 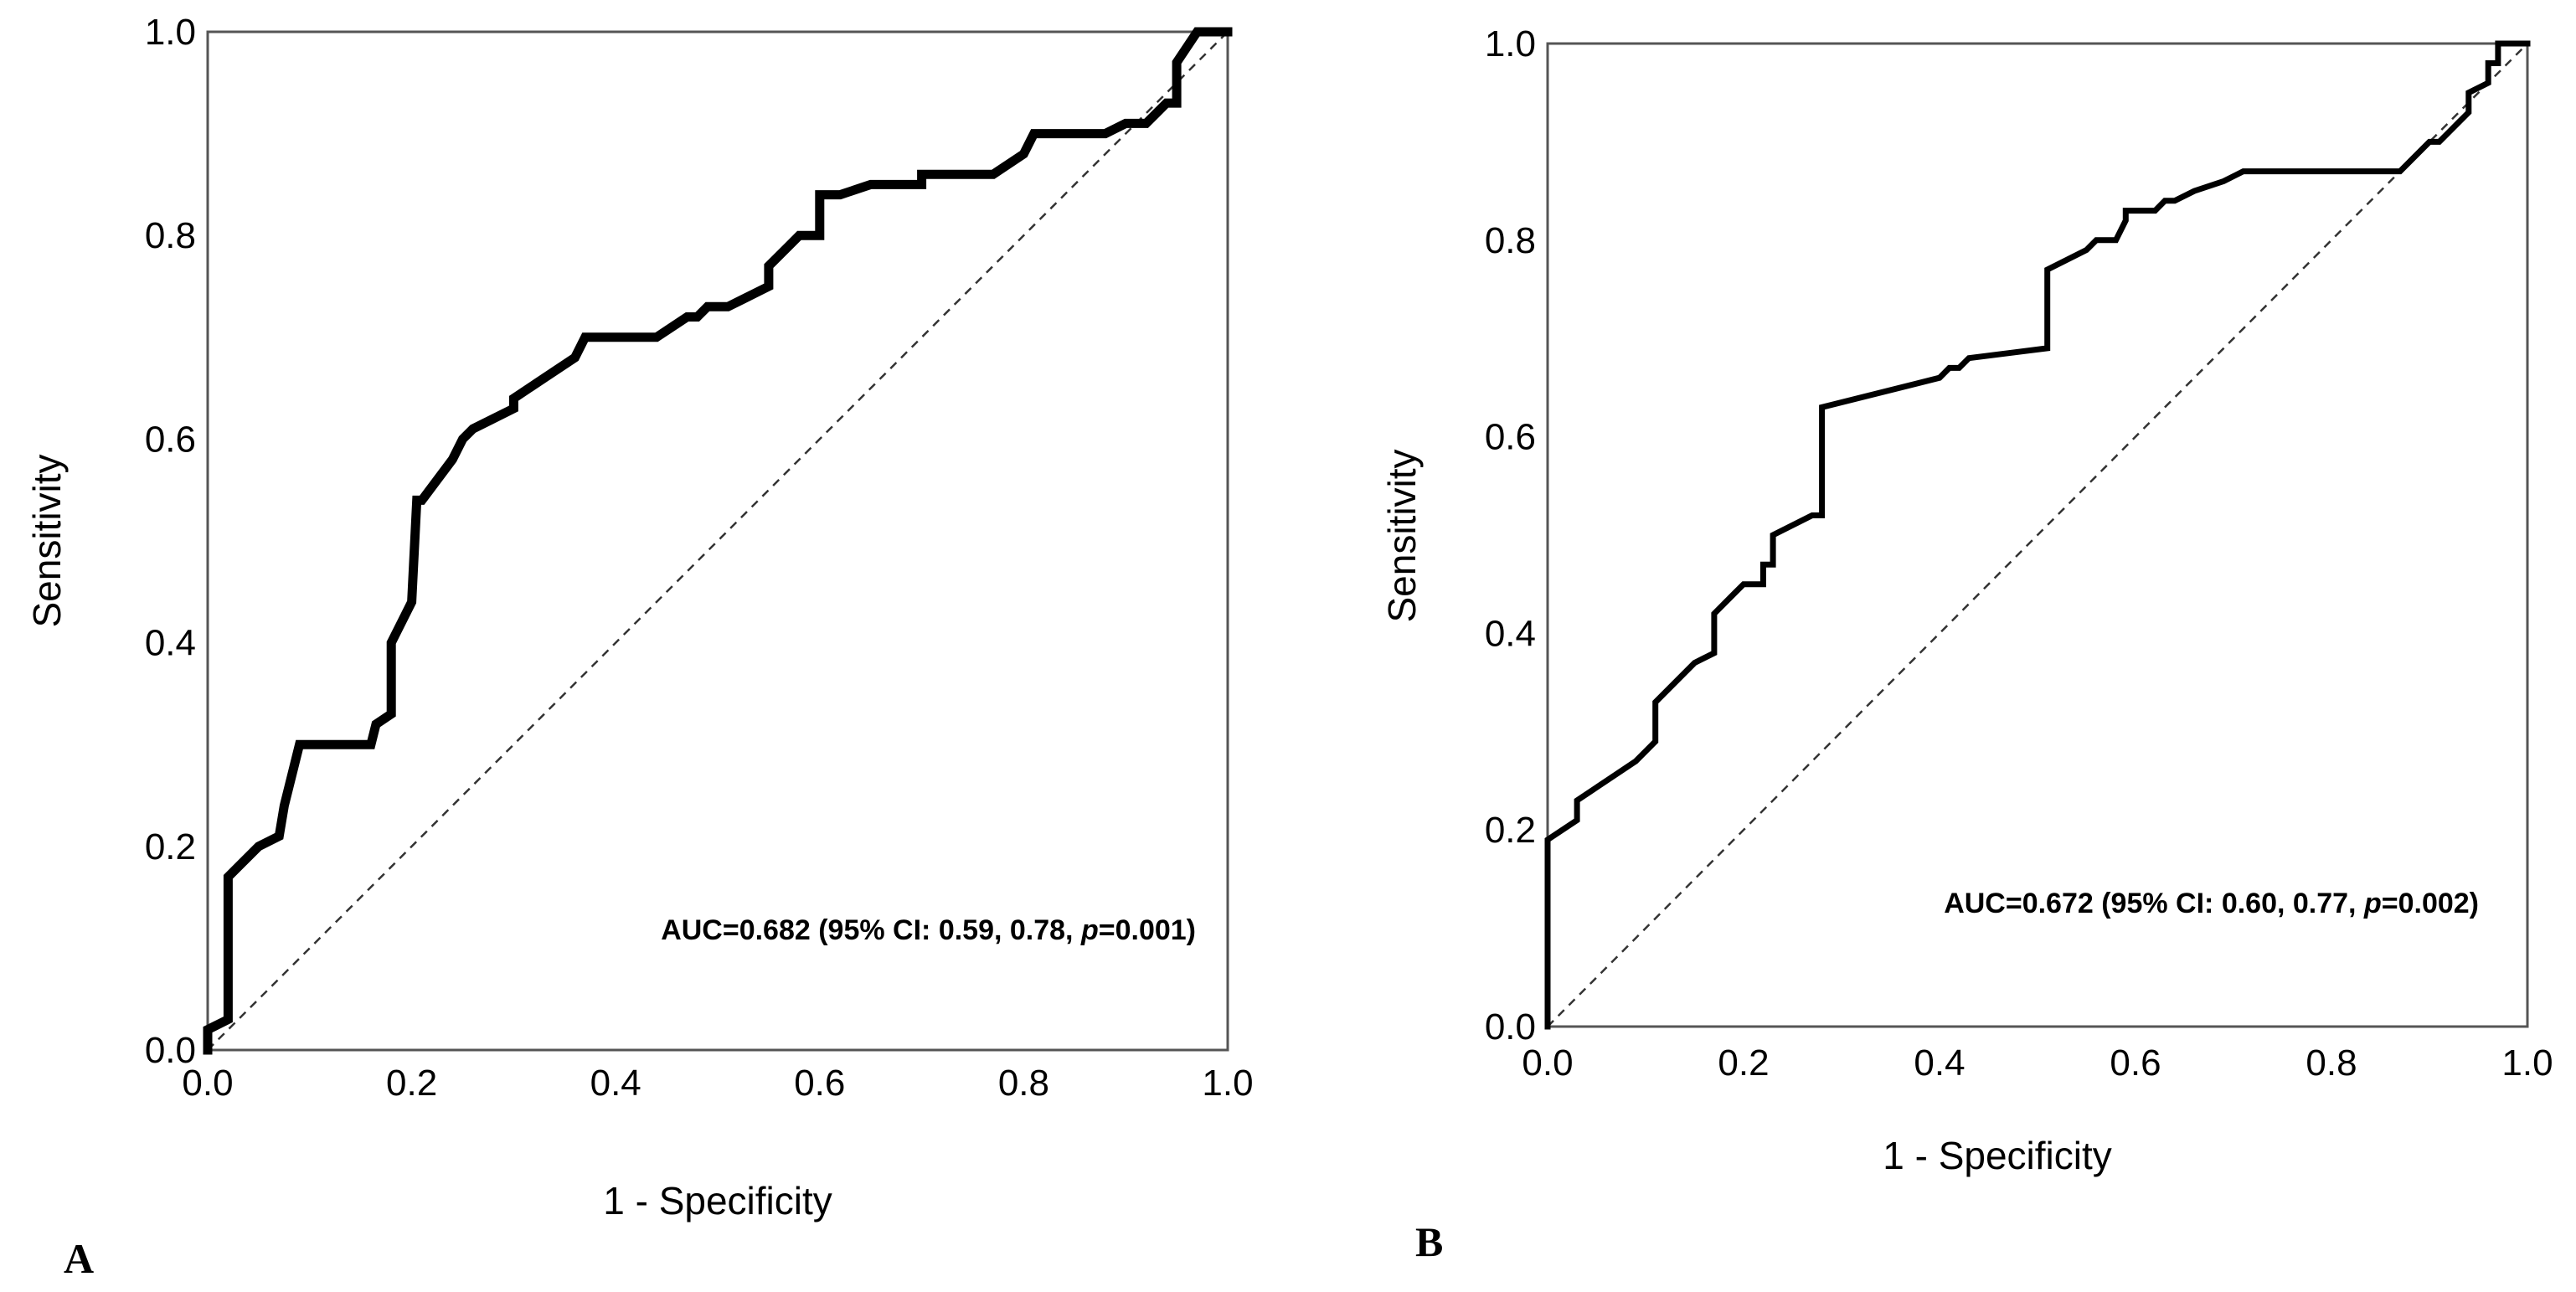 What do you see at coordinates (819, 1083) in the screenshot?
I see `x-tick-label-a: 0.6` at bounding box center [819, 1083].